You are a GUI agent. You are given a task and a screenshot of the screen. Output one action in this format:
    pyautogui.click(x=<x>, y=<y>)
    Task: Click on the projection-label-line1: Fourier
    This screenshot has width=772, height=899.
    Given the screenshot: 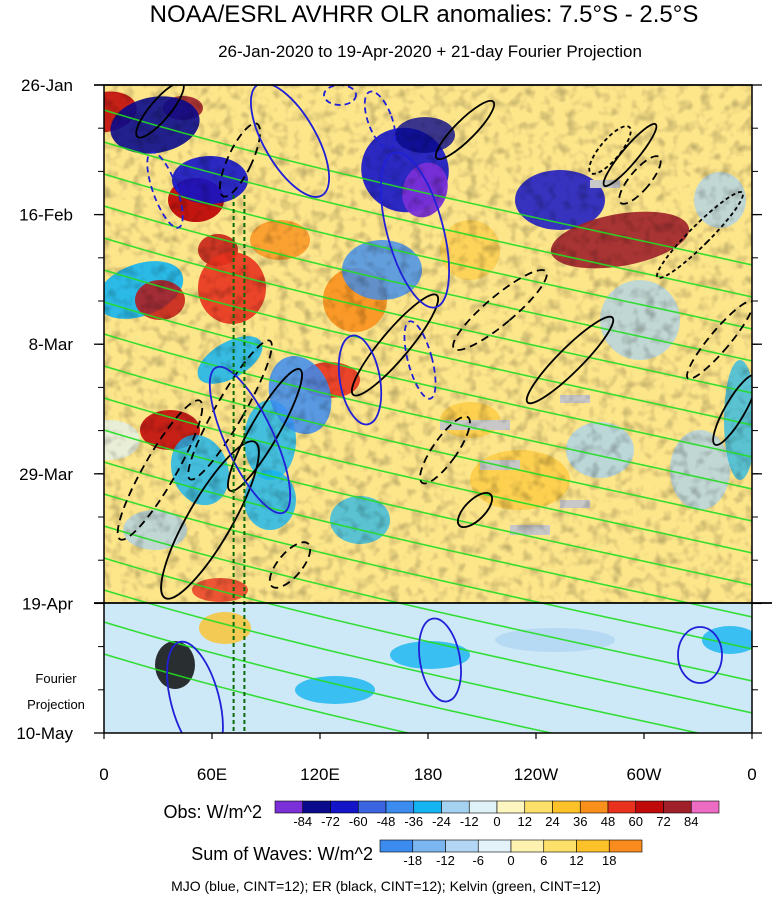 What is the action you would take?
    pyautogui.click(x=56, y=678)
    